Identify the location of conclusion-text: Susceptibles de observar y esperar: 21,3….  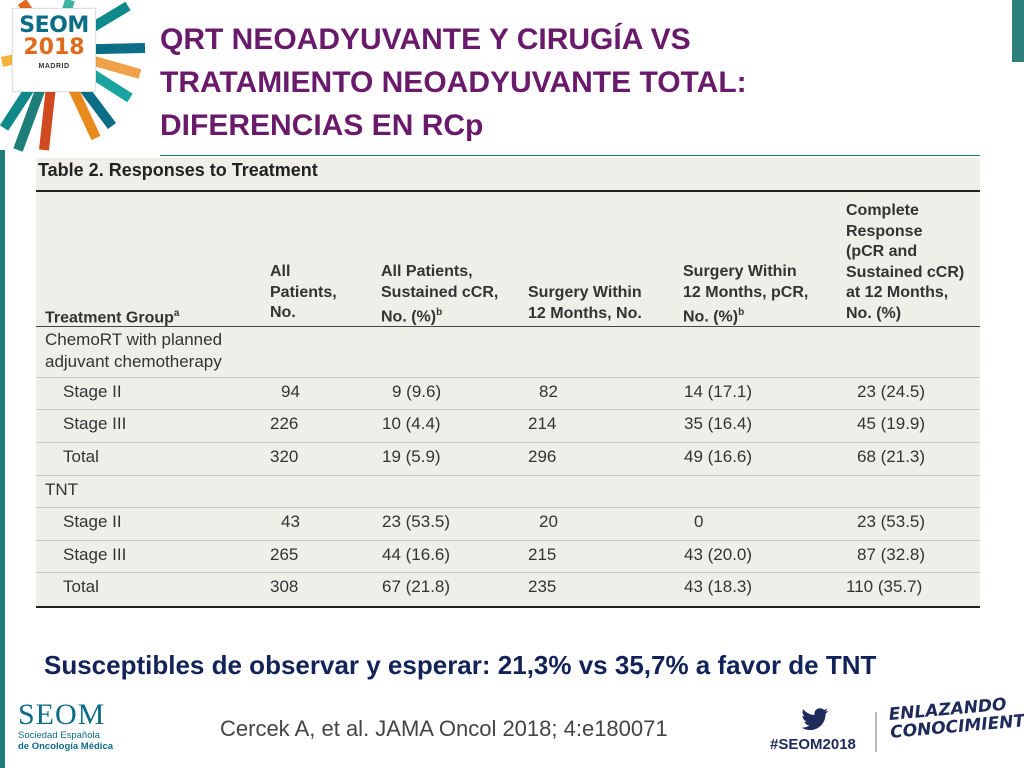
(460, 665).